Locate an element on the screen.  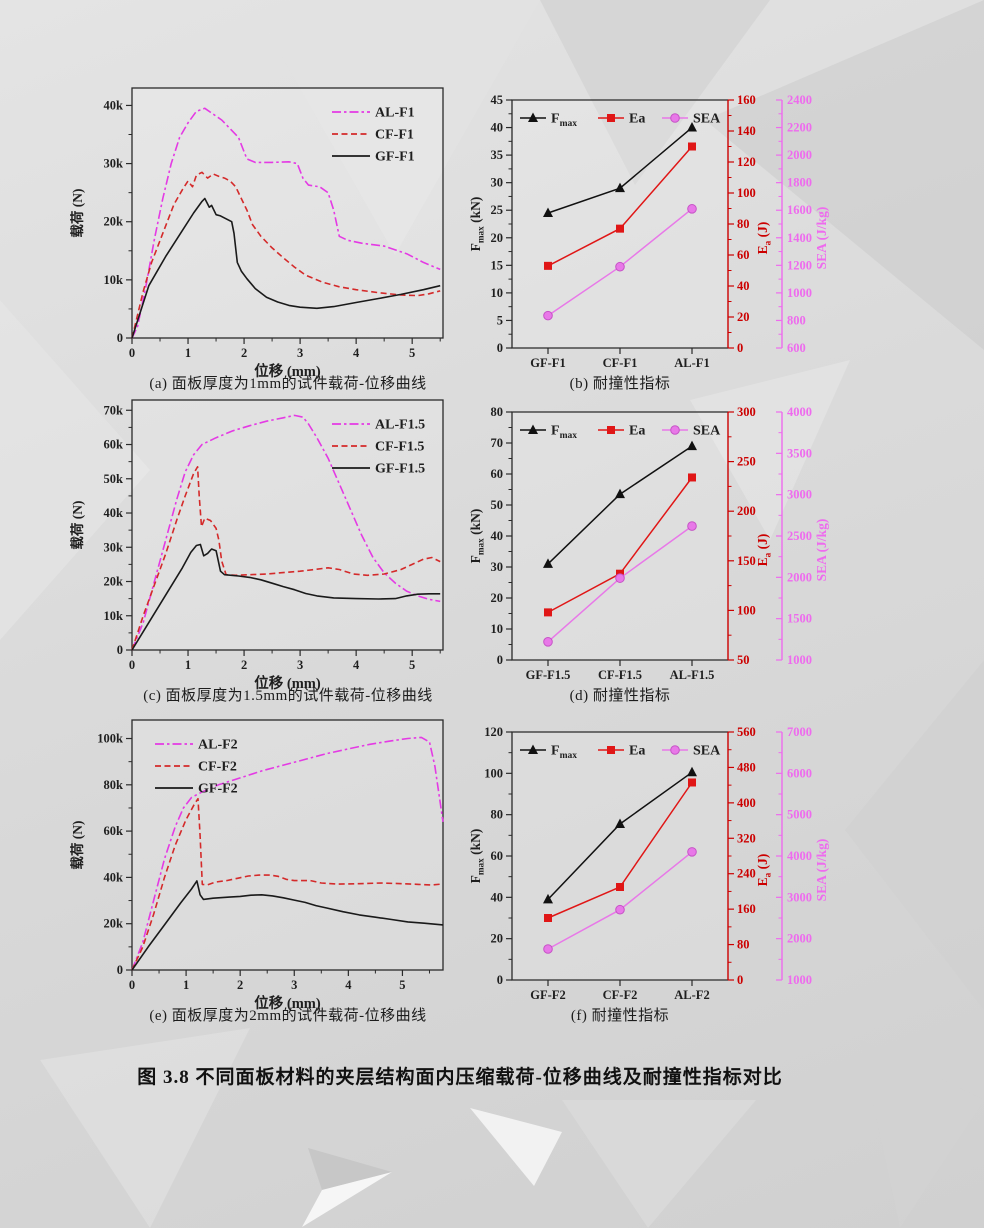
left-tick-label: 70 is located at coordinates (497, 443).